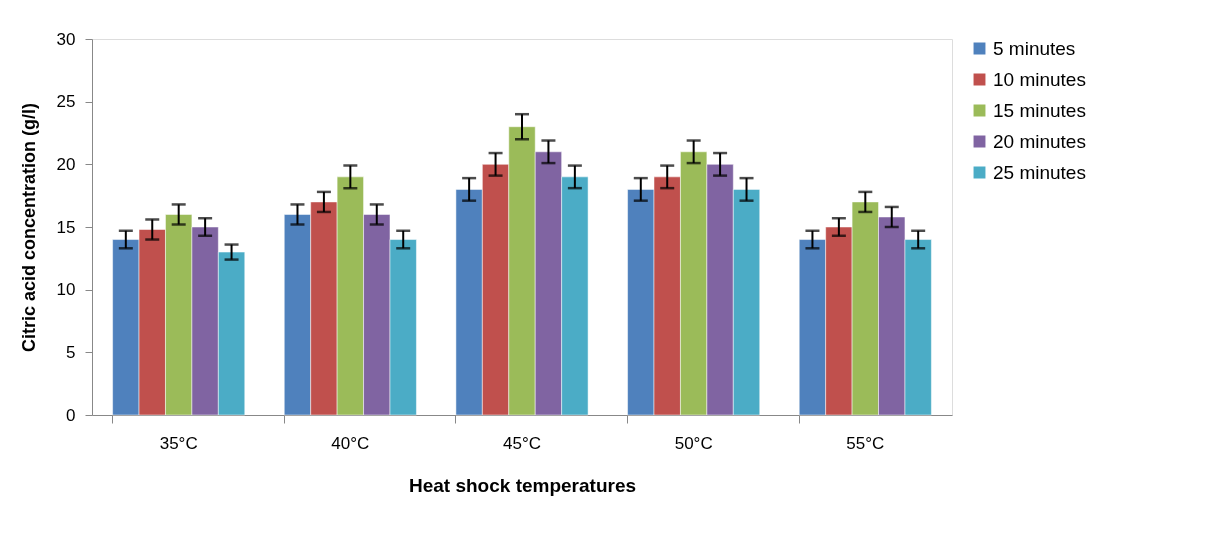 The width and height of the screenshot is (1222, 544). I want to click on x-tick-label: 50°C, so click(693, 443).